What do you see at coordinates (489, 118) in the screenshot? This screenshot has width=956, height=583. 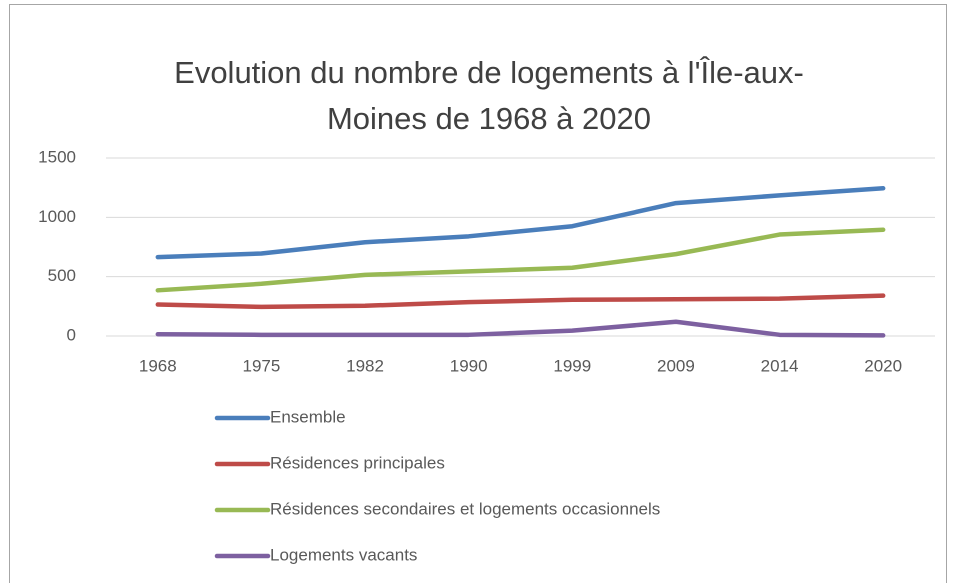 I see `chart-title: Moines de 1968 à 2020` at bounding box center [489, 118].